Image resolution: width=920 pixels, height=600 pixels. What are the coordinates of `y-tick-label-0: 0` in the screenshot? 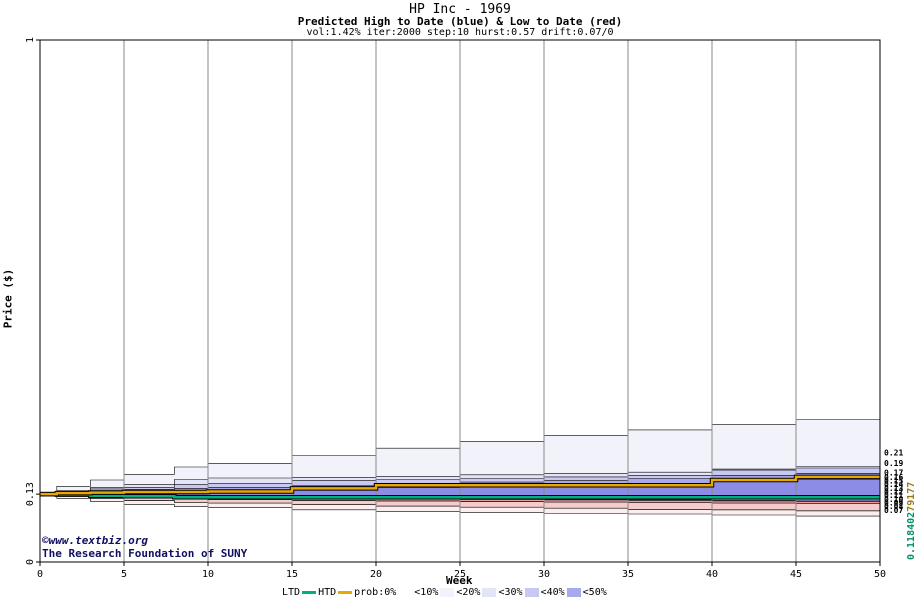 It's located at (30, 562).